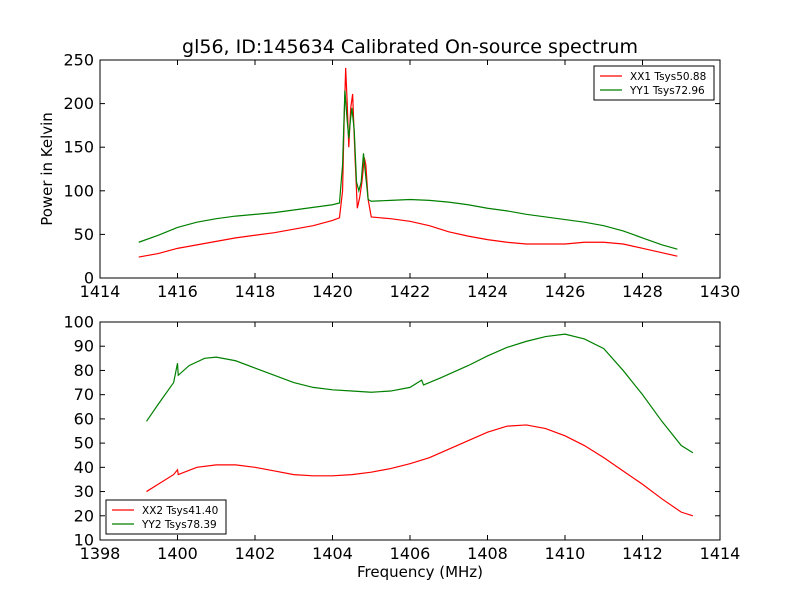  I want to click on legend-entry-2: YY1 Tsys72.96, so click(667, 91).